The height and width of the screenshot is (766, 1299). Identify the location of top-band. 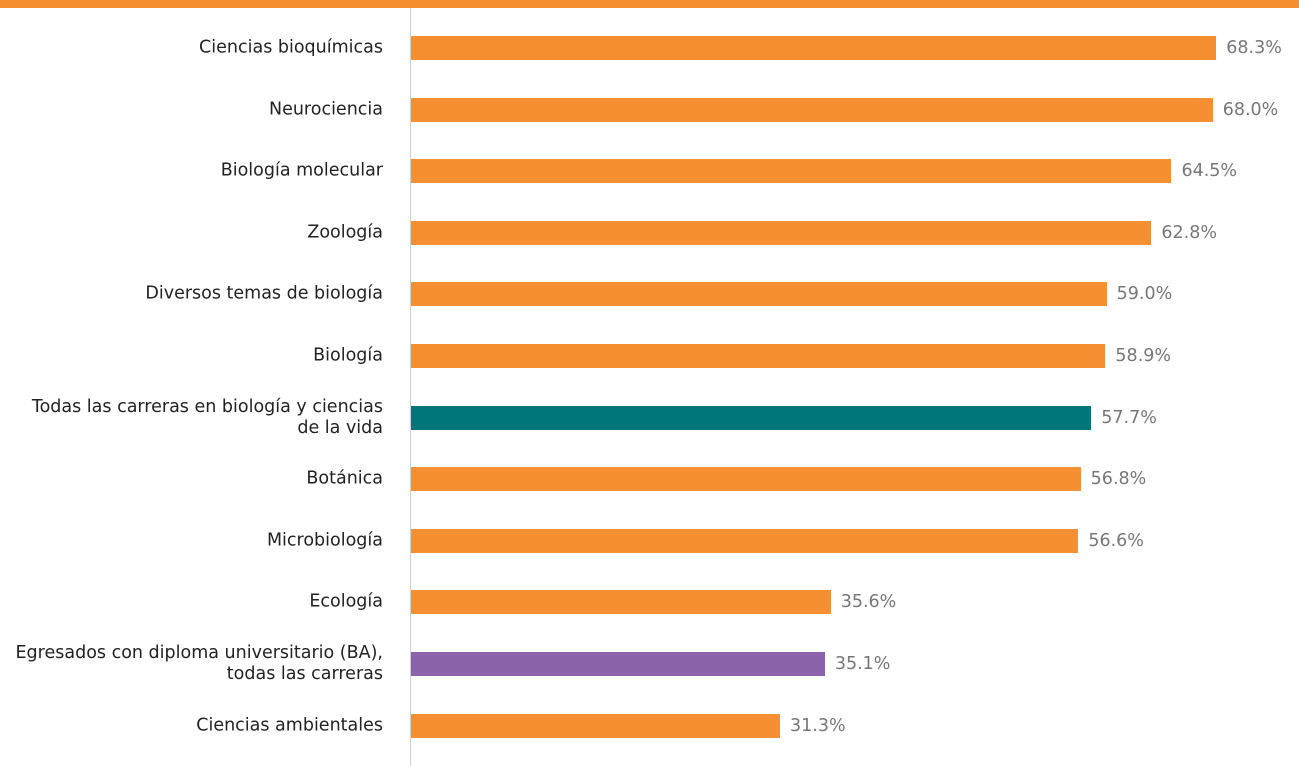
(649, 4).